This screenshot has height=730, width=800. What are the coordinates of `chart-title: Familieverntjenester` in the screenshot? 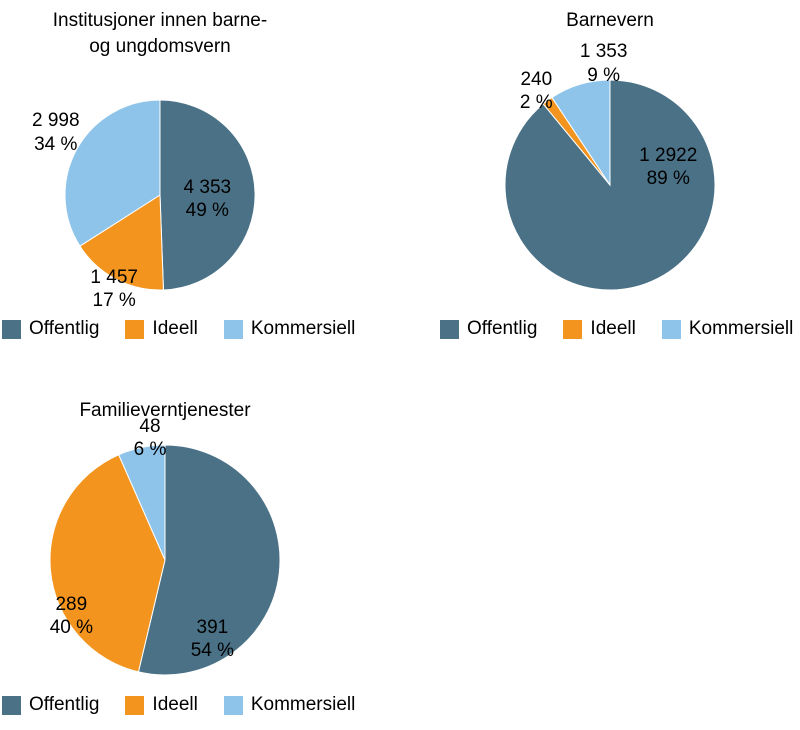 It's located at (165, 411).